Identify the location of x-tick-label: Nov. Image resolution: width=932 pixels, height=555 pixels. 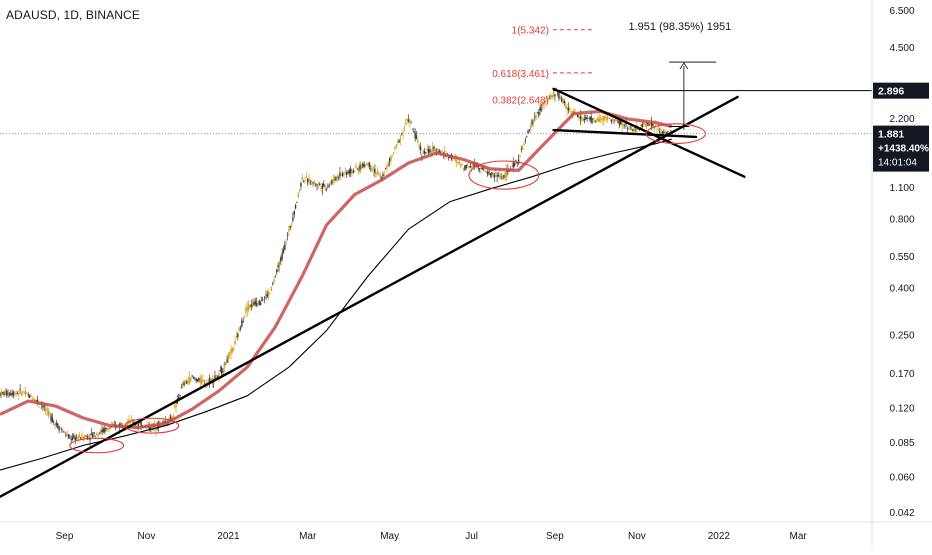
(637, 536).